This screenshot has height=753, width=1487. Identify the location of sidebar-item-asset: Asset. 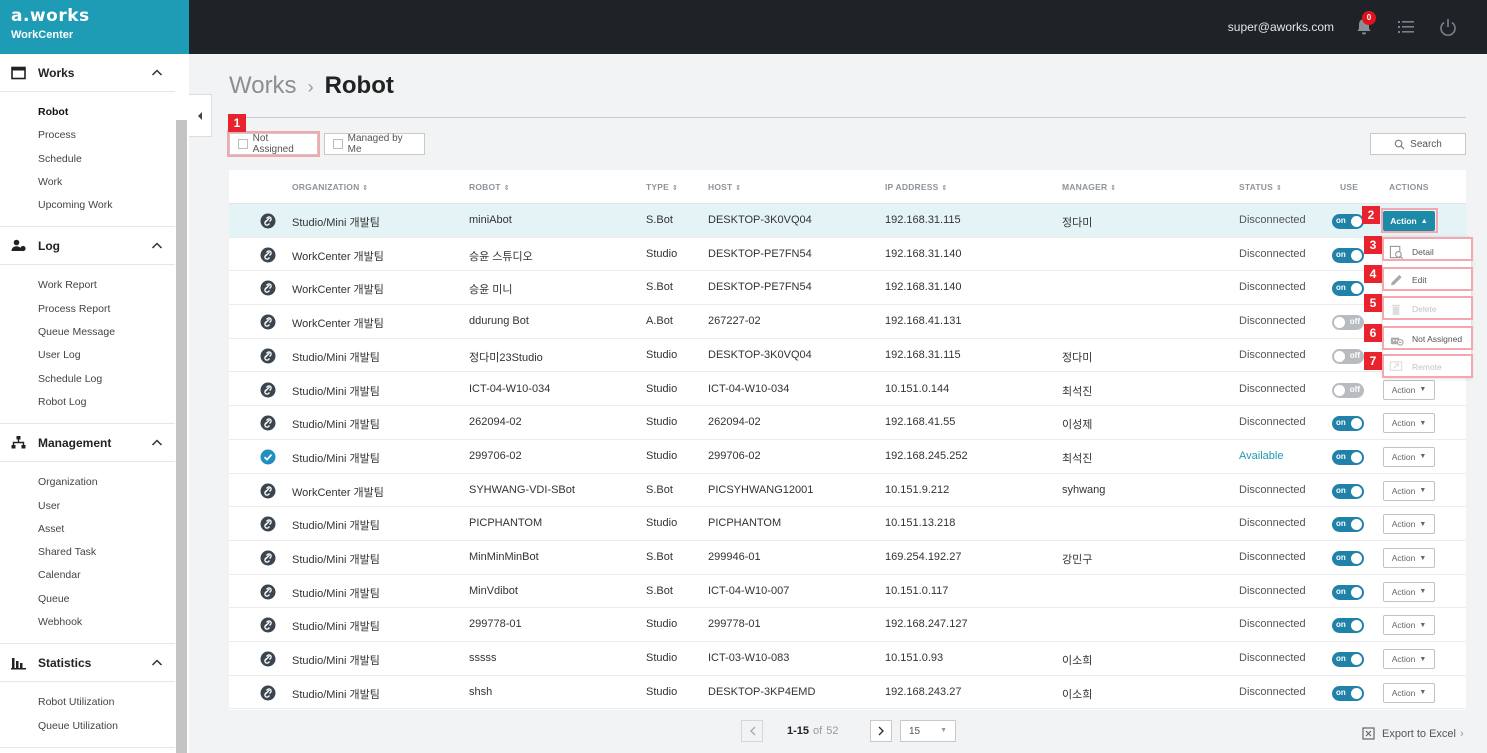
(51, 528).